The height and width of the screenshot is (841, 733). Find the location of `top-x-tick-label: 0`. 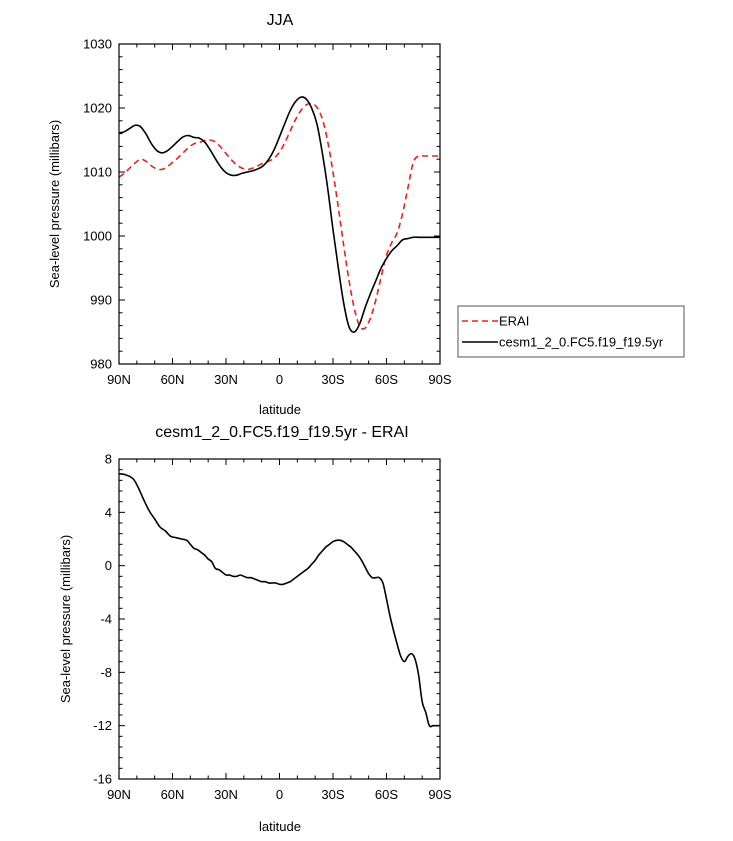

top-x-tick-label: 0 is located at coordinates (279, 379).